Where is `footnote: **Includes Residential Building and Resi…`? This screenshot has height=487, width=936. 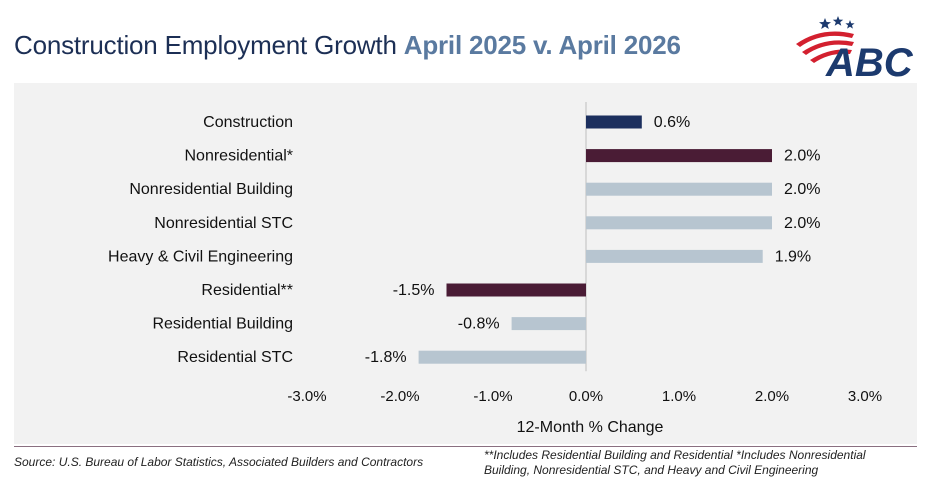
footnote: **Includes Residential Building and Resi… is located at coordinates (675, 462).